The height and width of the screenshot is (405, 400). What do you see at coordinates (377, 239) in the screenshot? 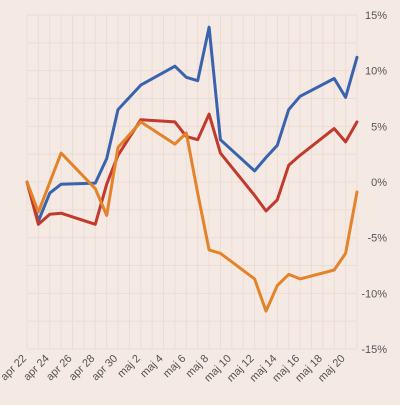
I see `y-tick-label: -5%` at bounding box center [377, 239].